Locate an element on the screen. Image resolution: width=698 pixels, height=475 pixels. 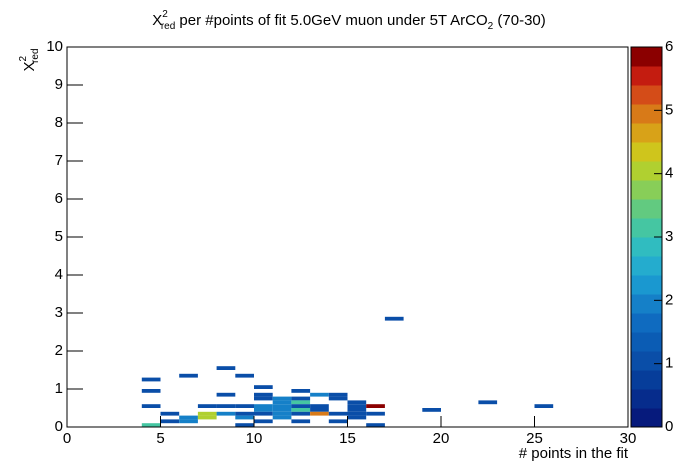
x-tick-label: 25 is located at coordinates (534, 438).